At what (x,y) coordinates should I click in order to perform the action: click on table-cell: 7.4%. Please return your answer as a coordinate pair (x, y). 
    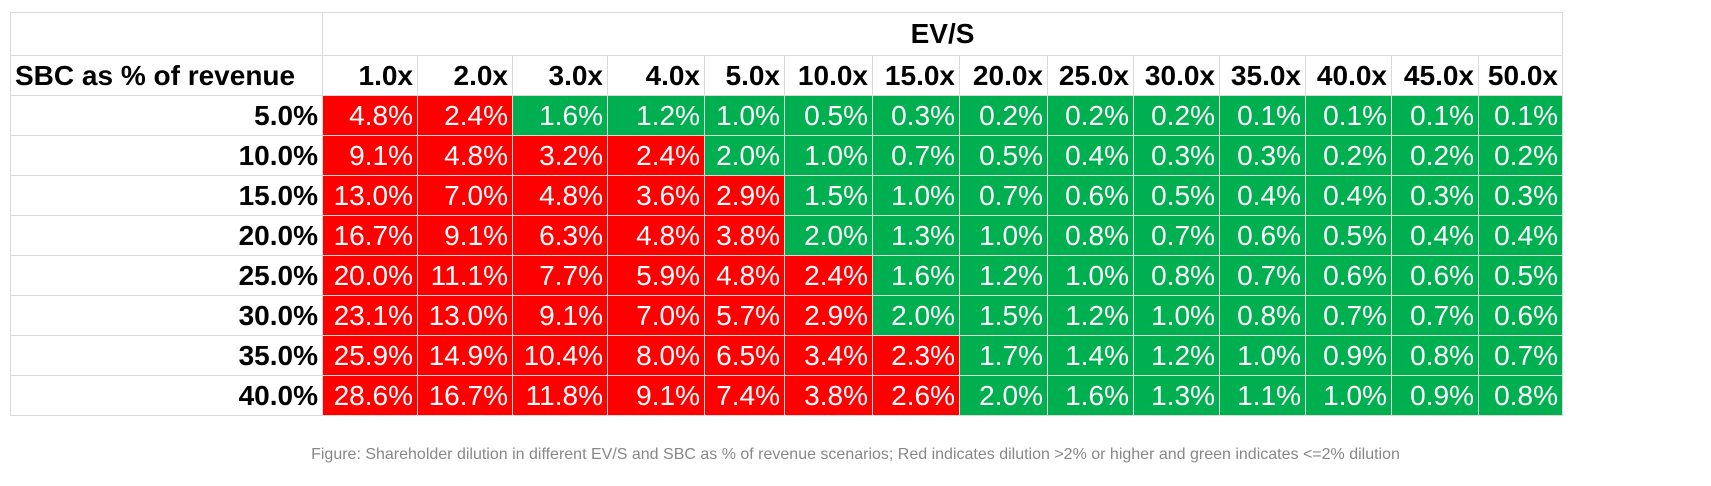
    Looking at the image, I should click on (744, 395).